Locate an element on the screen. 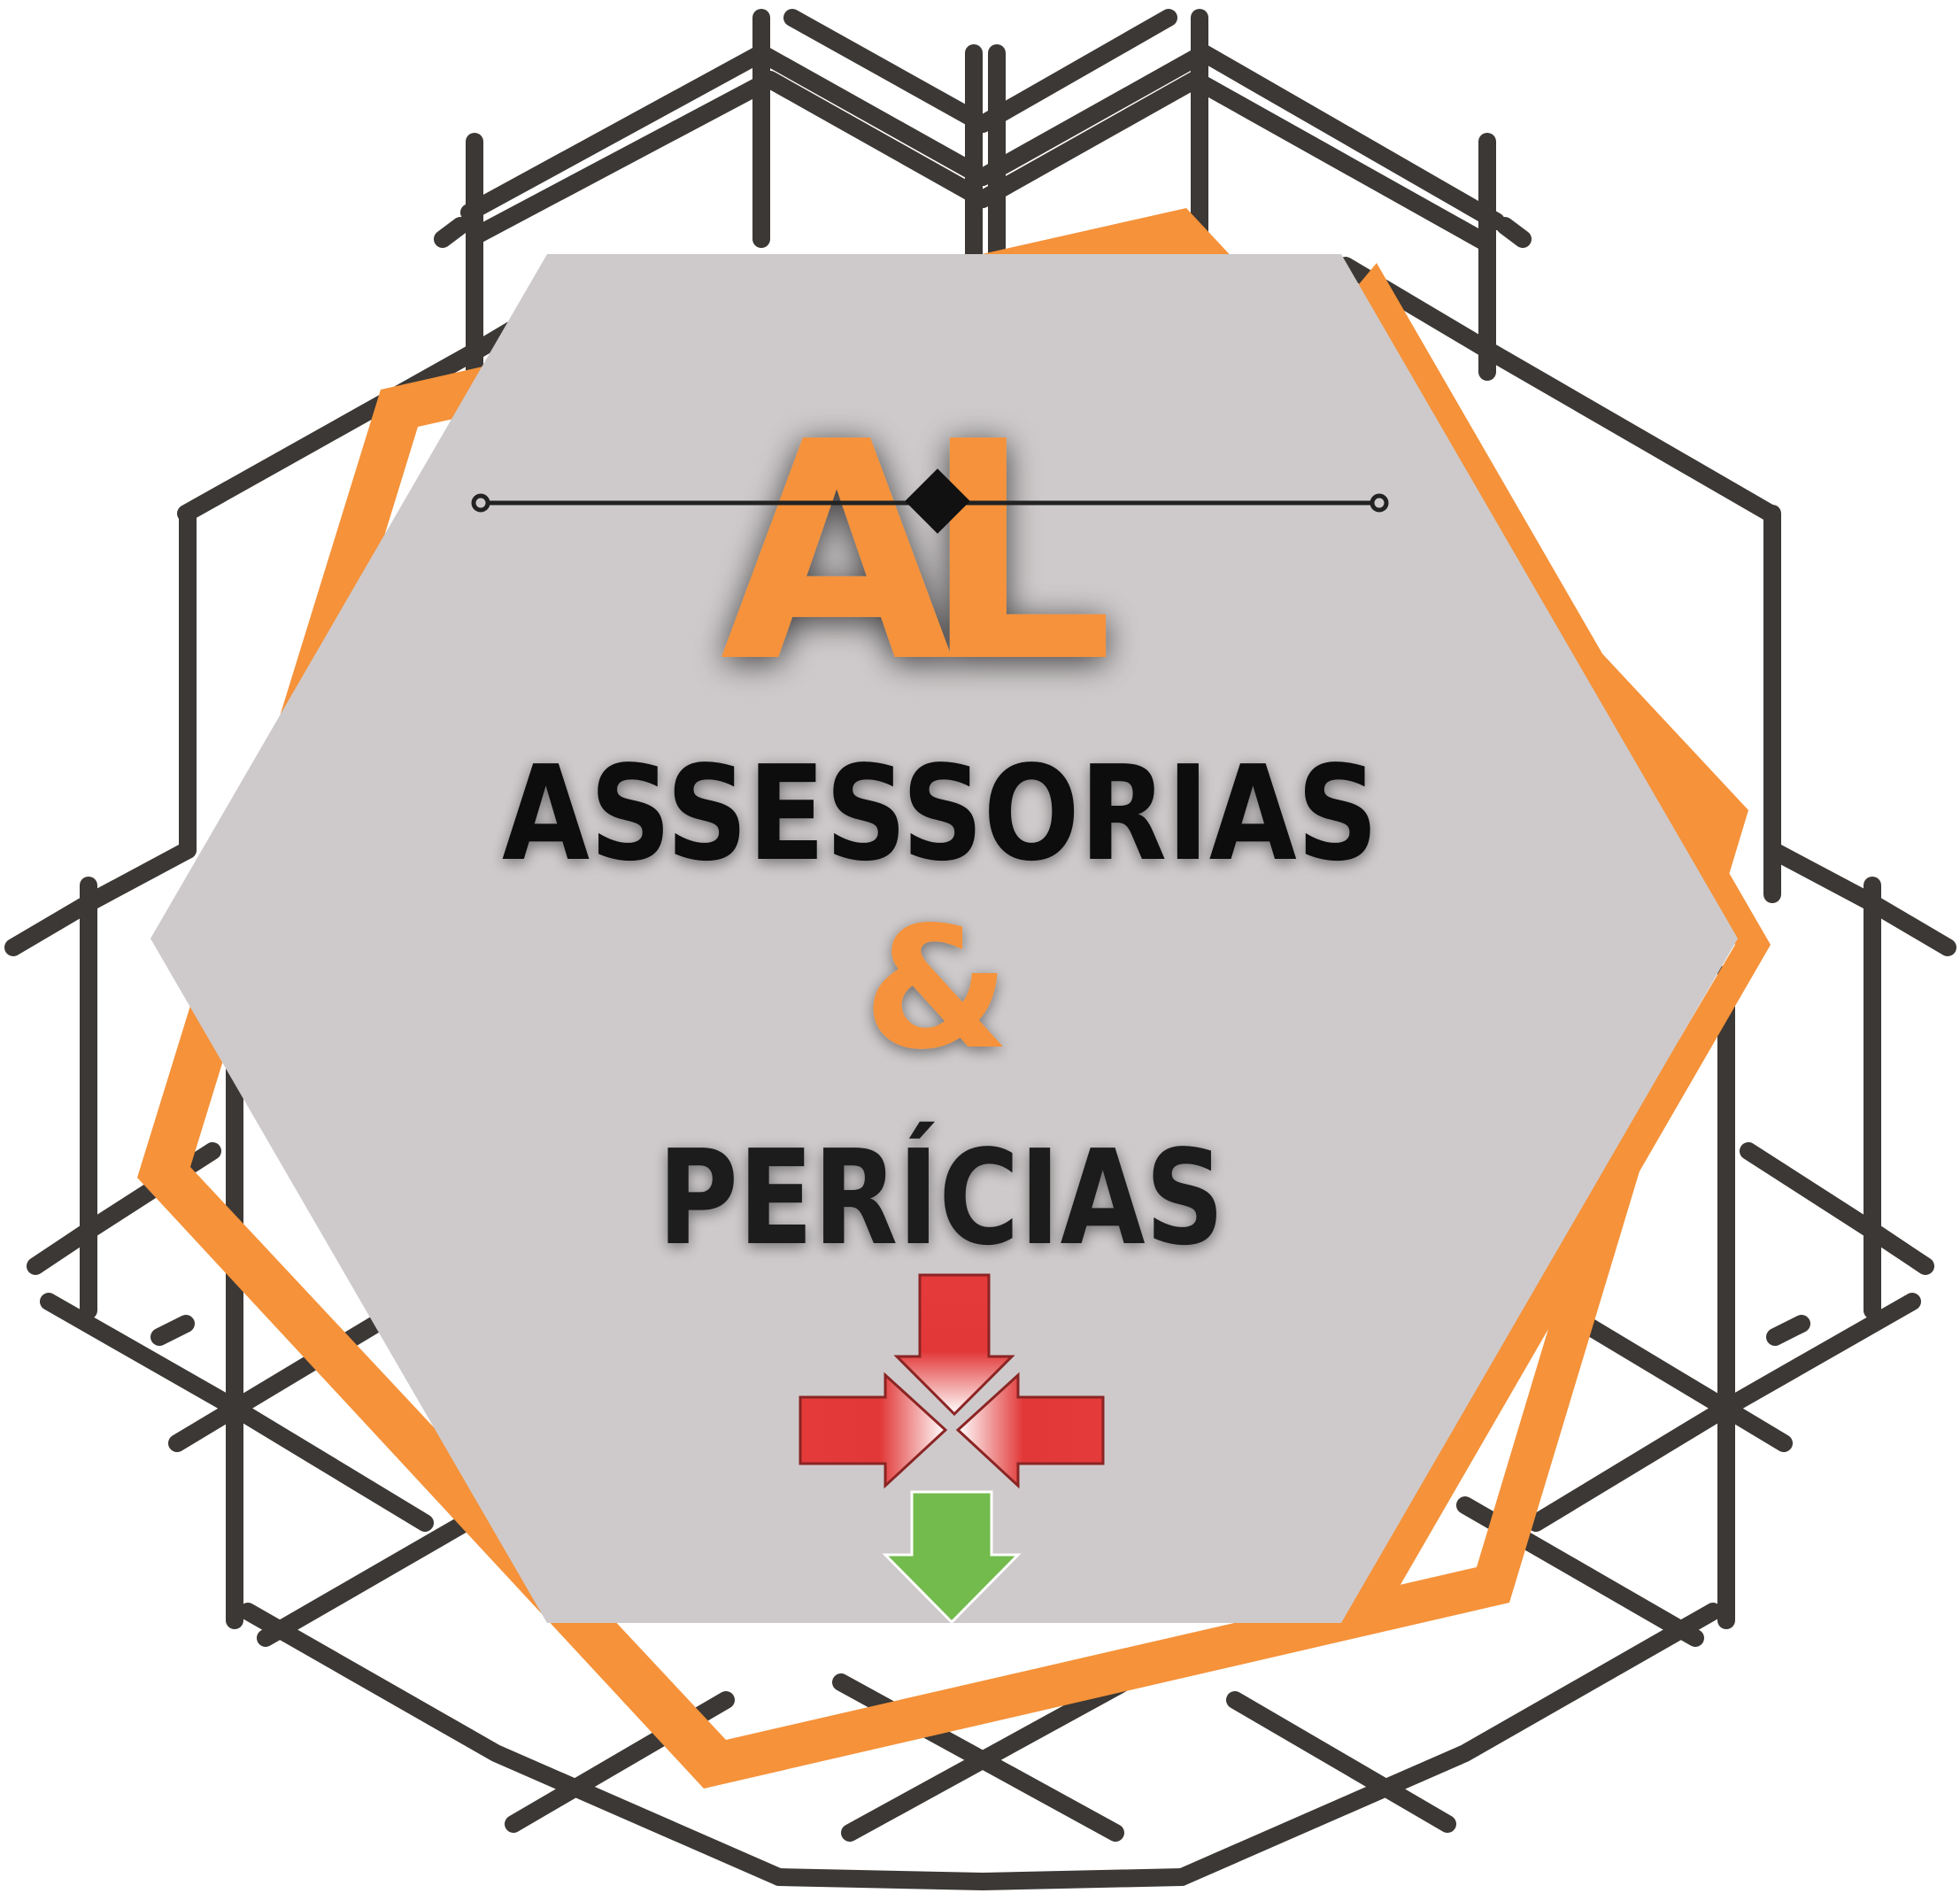  diamond-icon is located at coordinates (938, 501).